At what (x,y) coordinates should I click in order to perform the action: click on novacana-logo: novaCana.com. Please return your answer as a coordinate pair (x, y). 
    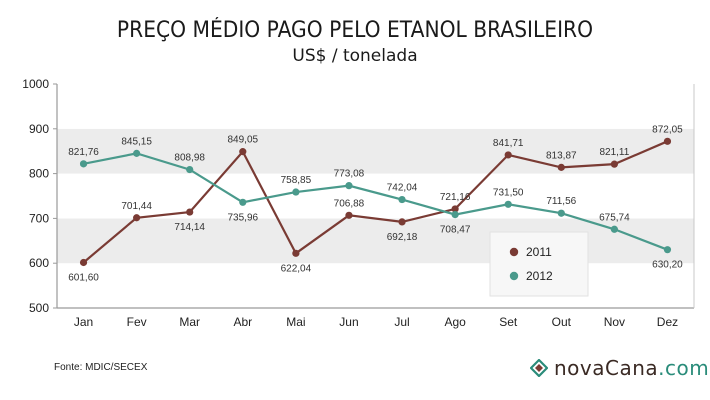
    Looking at the image, I should click on (619, 368).